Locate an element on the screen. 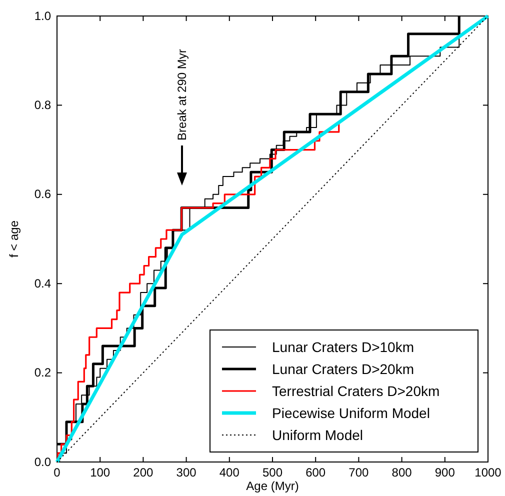 The width and height of the screenshot is (505, 496). x-tick-label: 400 is located at coordinates (229, 473).